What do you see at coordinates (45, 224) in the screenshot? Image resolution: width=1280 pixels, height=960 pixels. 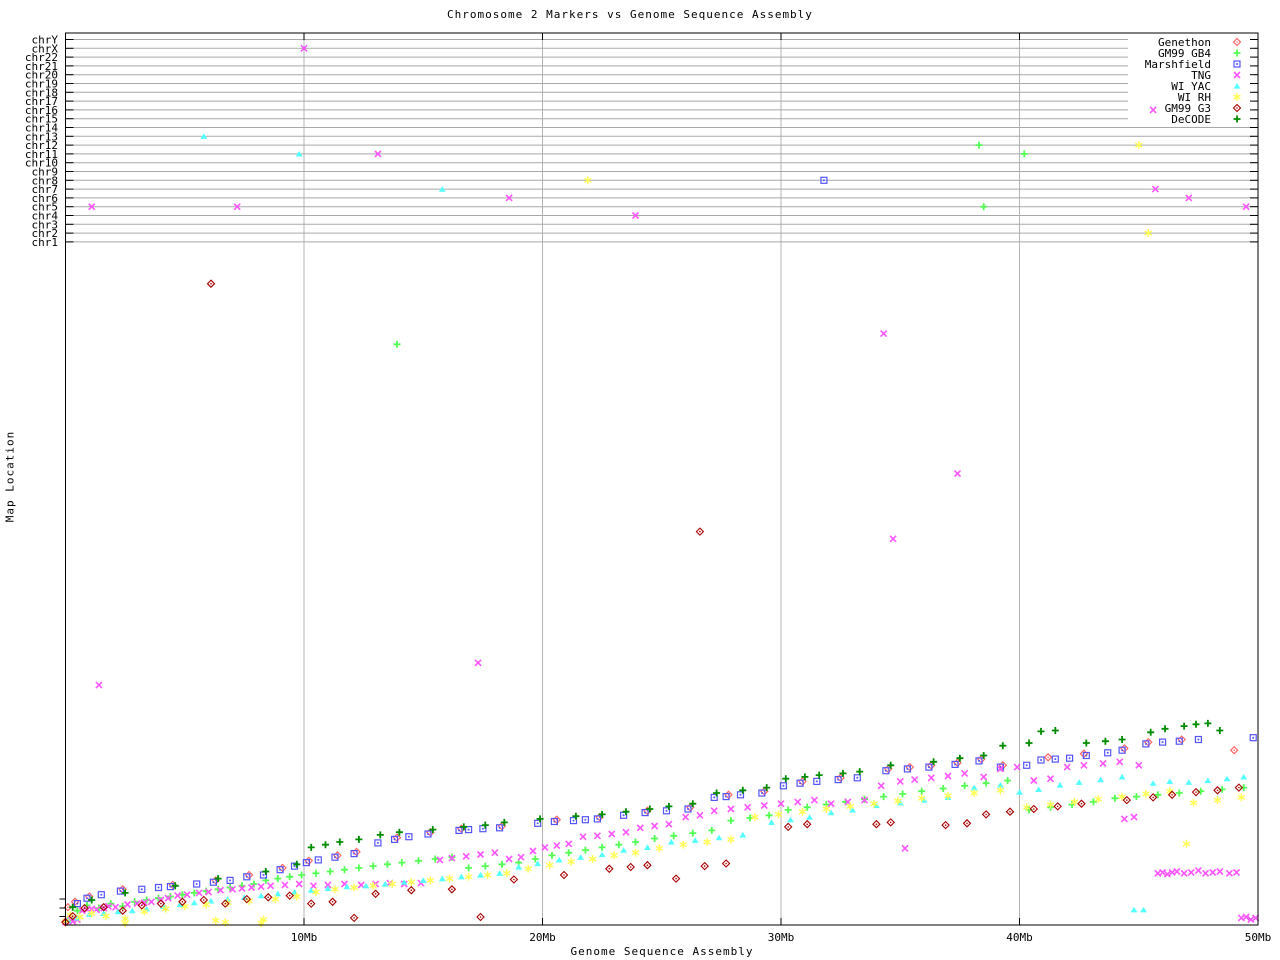 I see `chrom-label-chr3: chr3` at bounding box center [45, 224].